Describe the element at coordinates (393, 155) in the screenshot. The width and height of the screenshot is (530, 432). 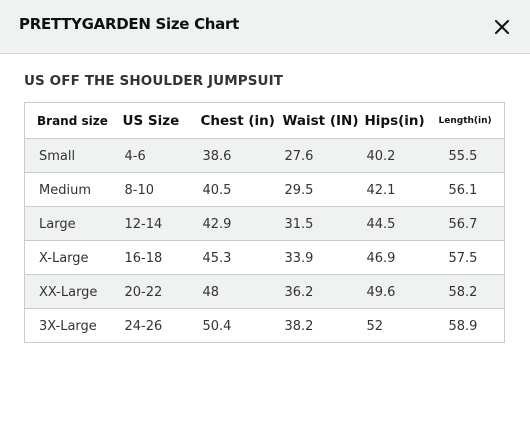
I see `table-cell: 40.2` at that location.